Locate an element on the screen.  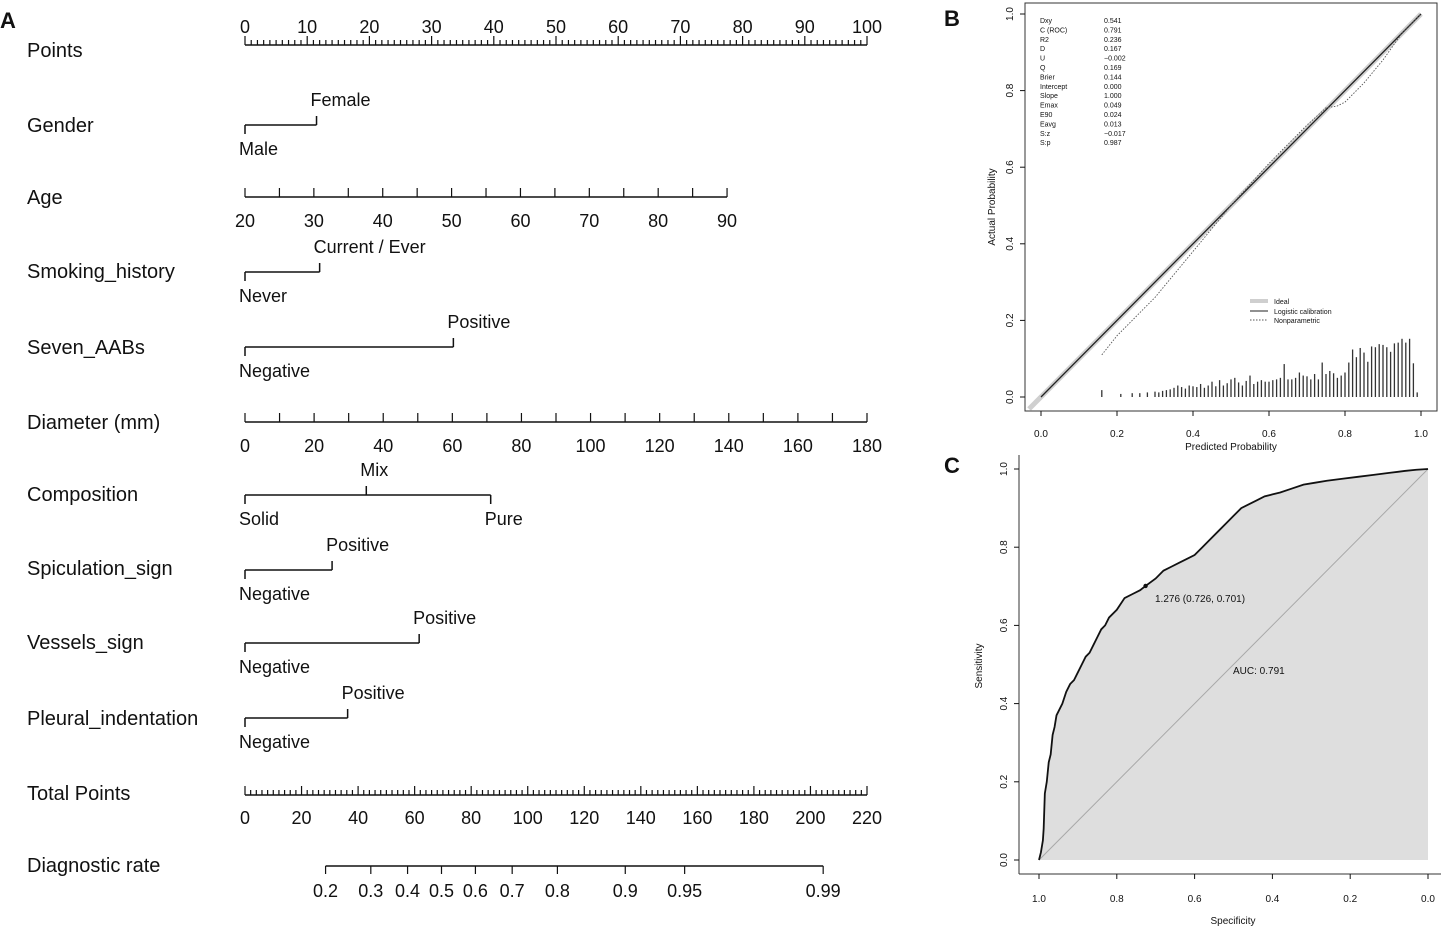
scale-tick-label: 60 is located at coordinates (452, 446).